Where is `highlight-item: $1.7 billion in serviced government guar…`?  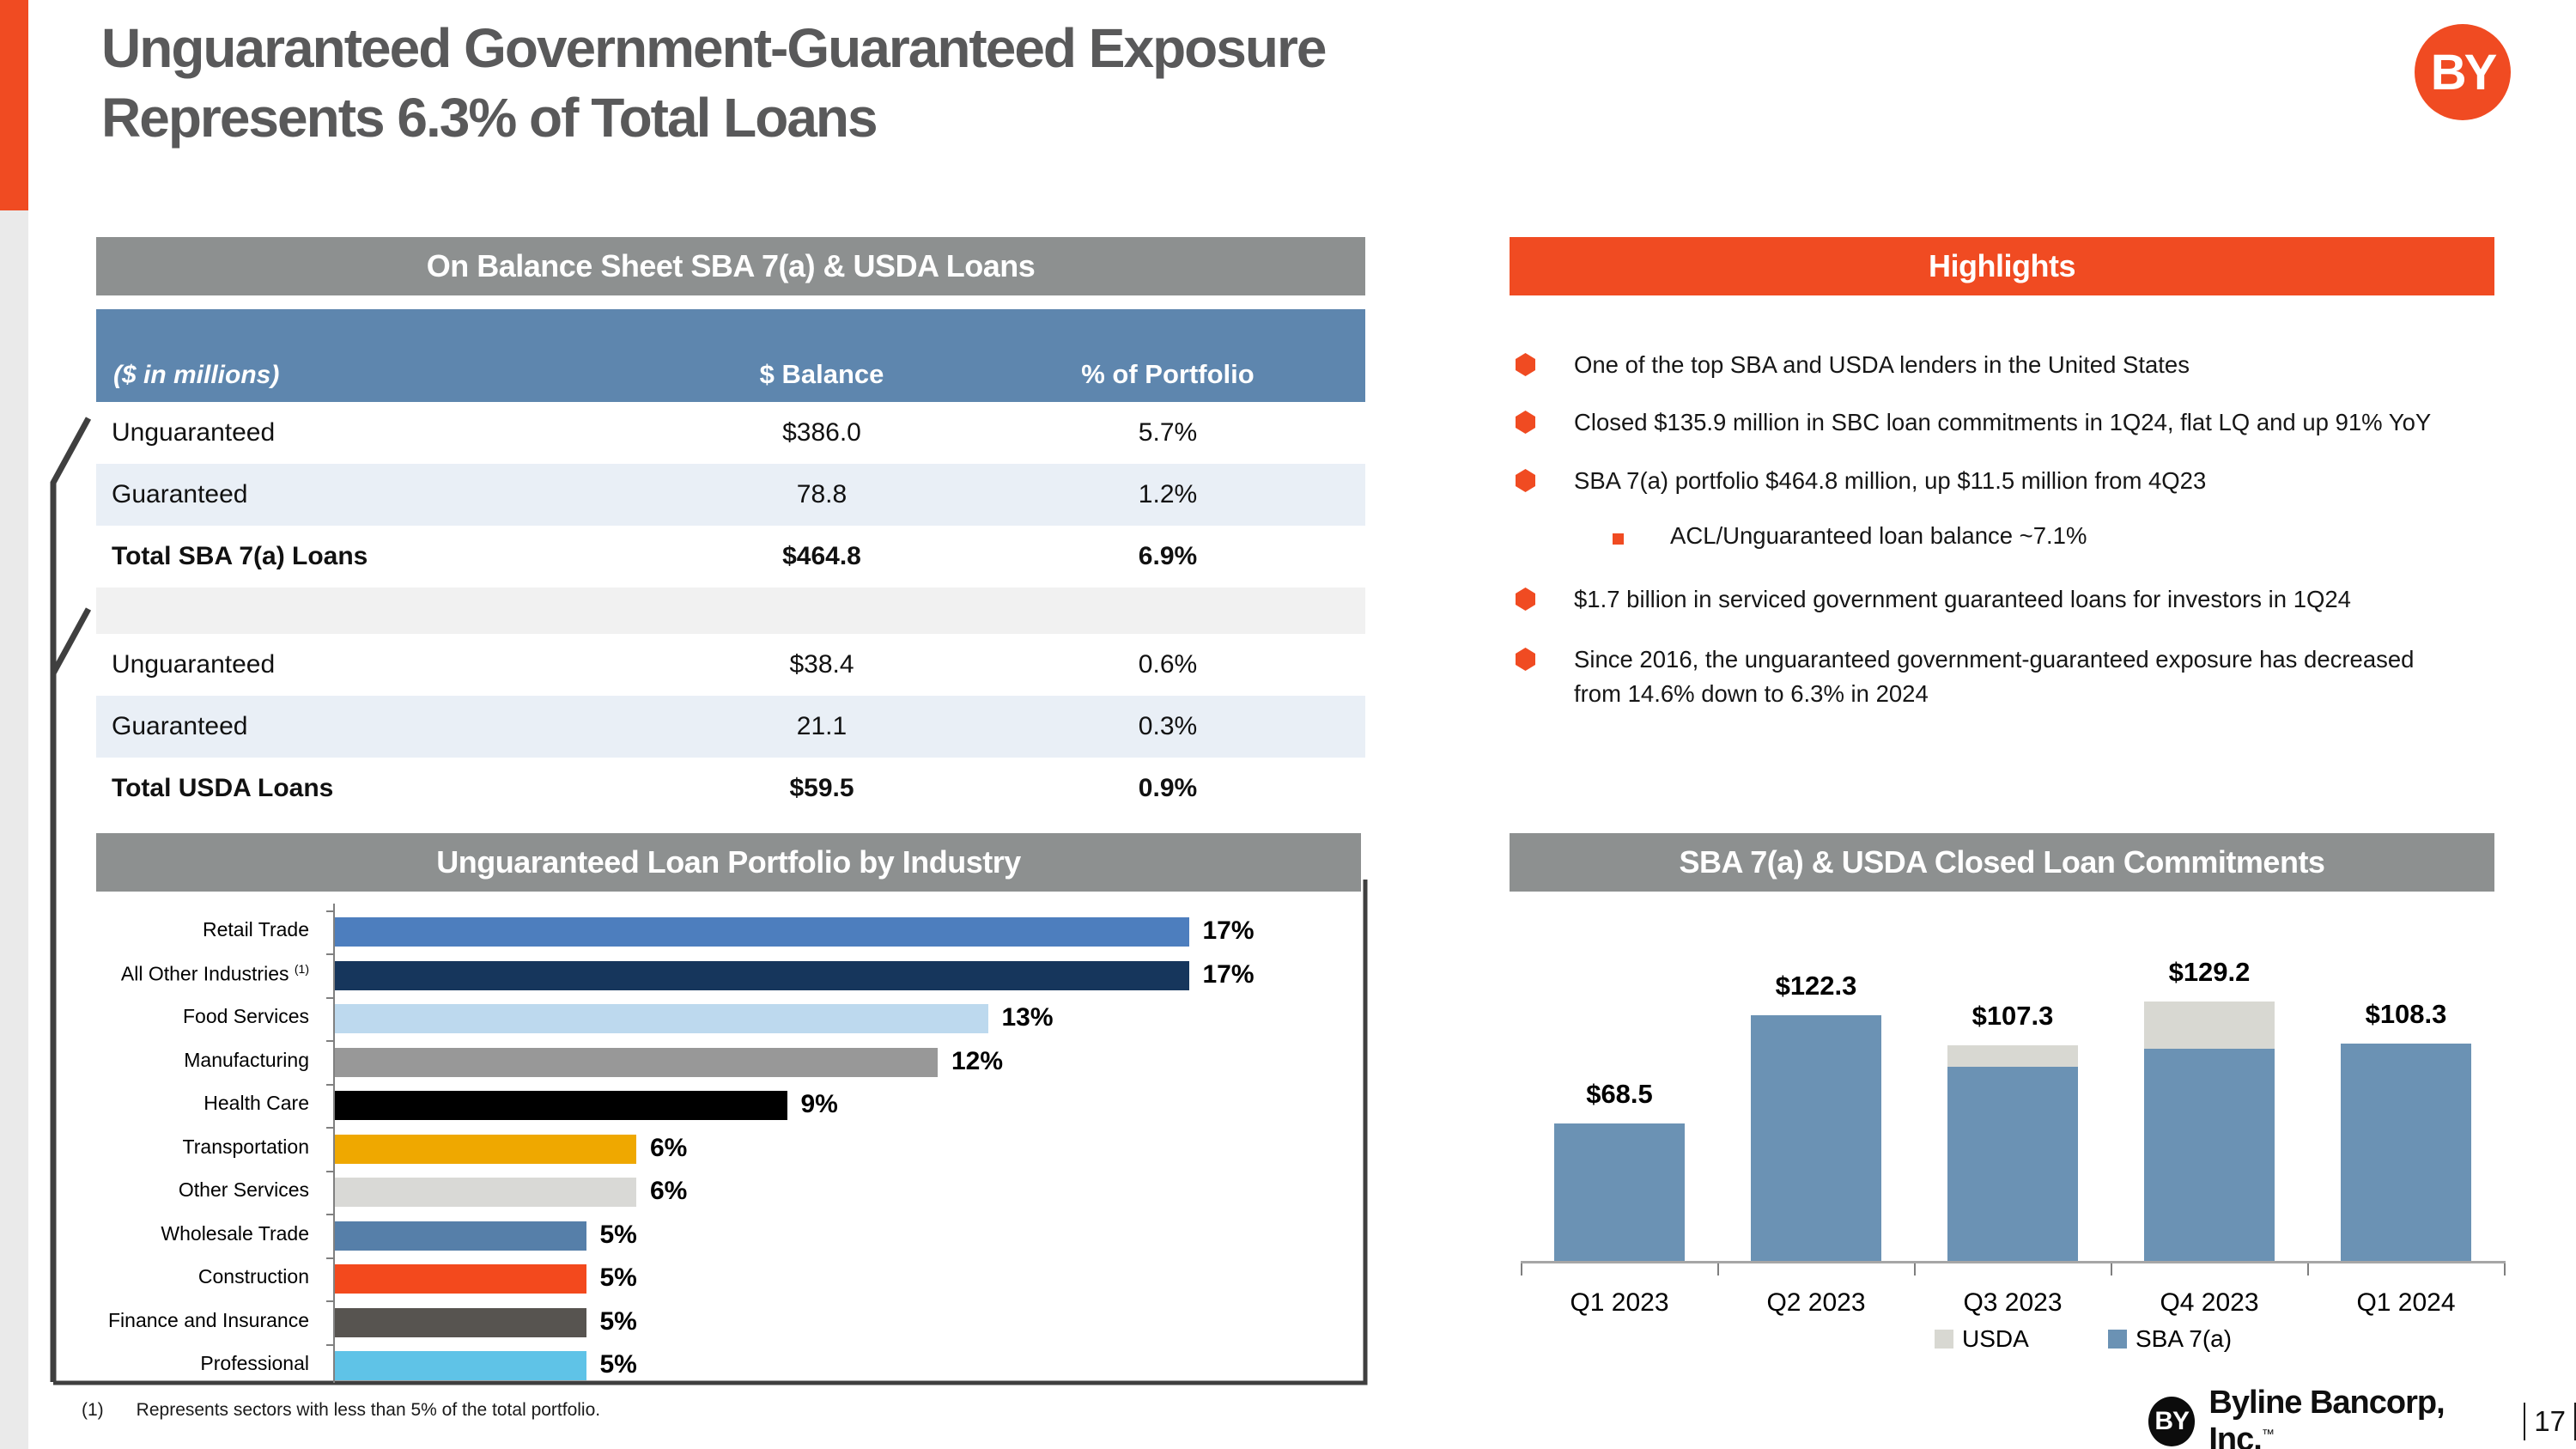 highlight-item: $1.7 billion in serviced government guar… is located at coordinates (1962, 599).